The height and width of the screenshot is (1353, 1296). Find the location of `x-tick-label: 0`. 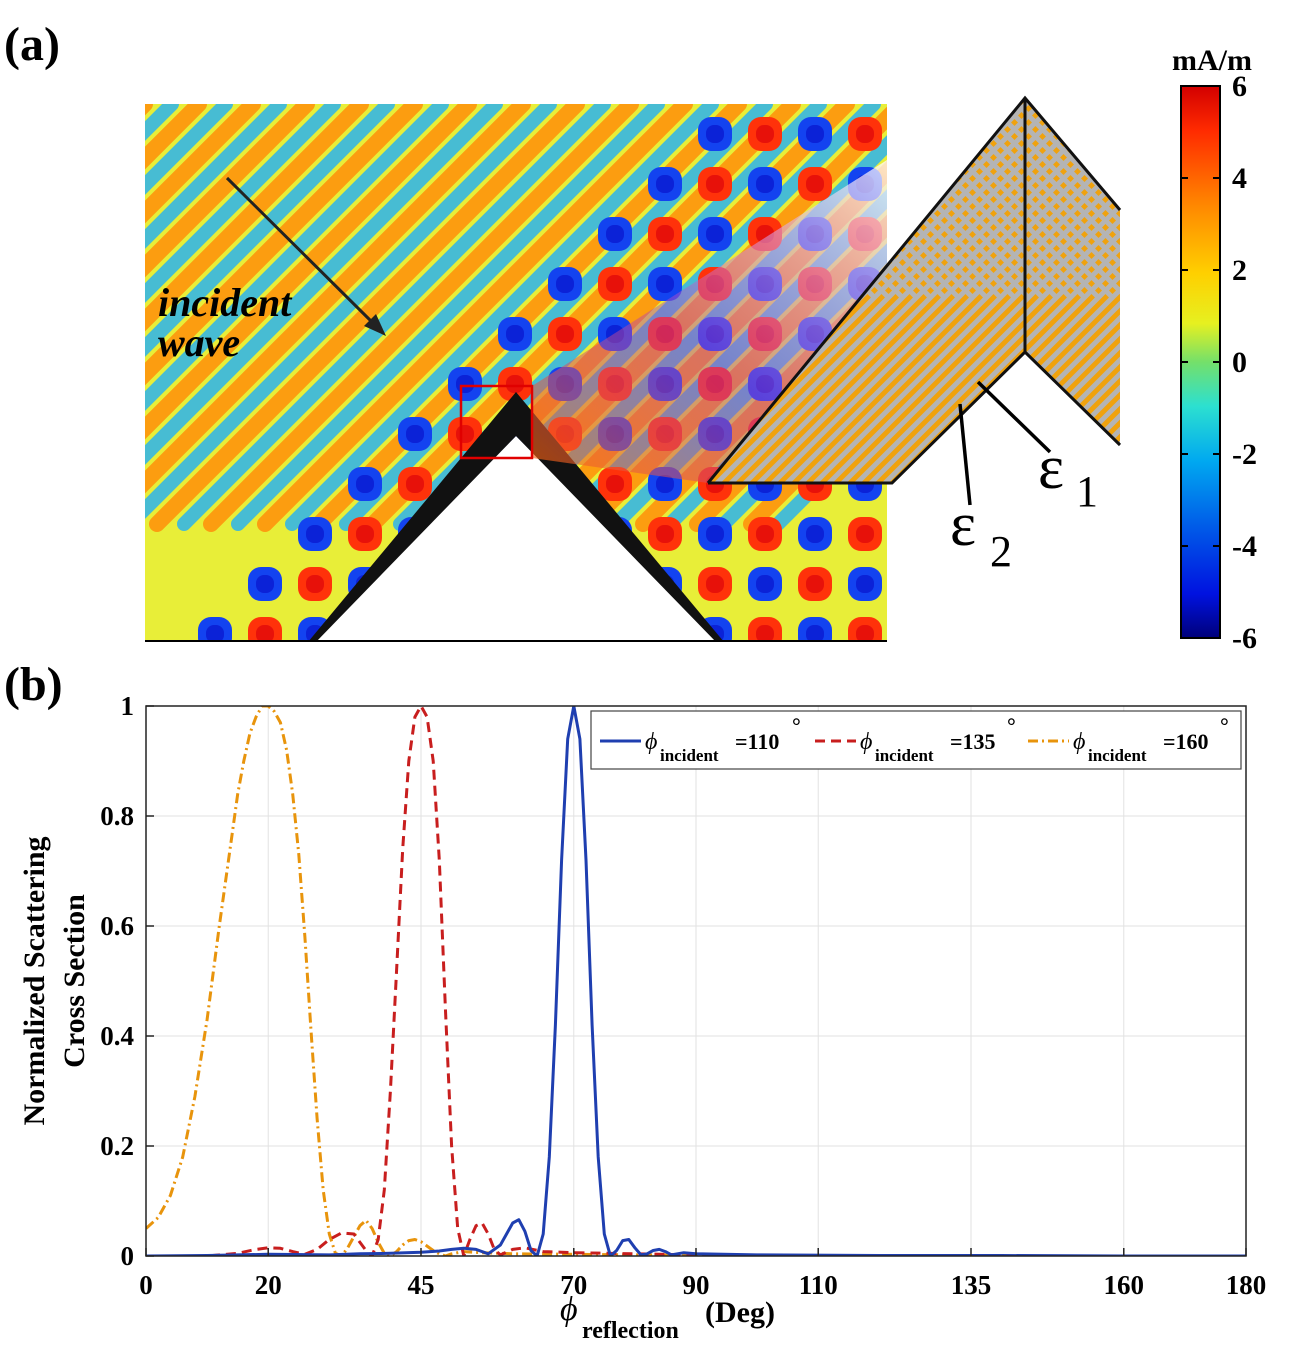

x-tick-label: 0 is located at coordinates (146, 1285).